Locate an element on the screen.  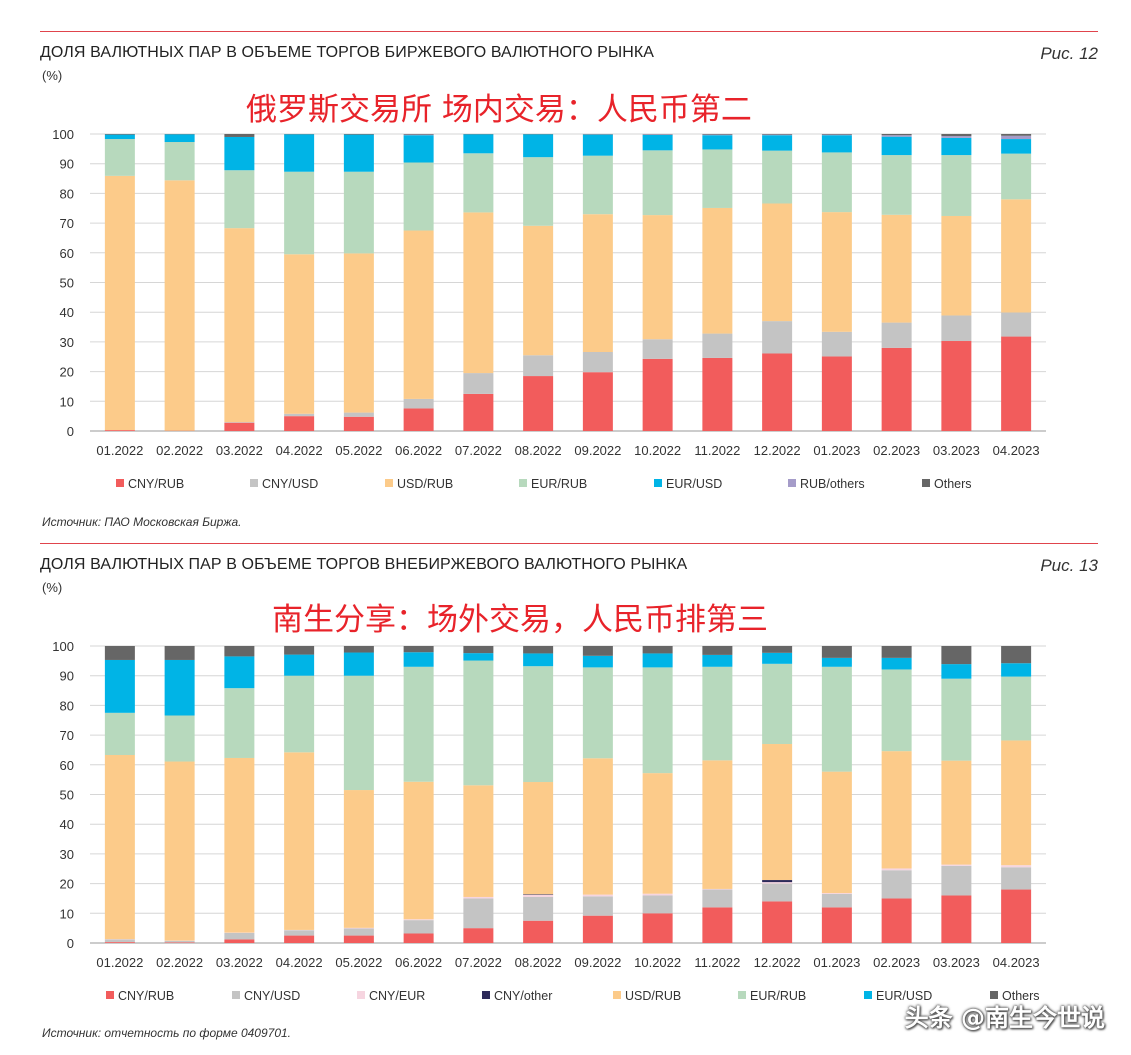
chart2-x-tick-label: 02.2023 is located at coordinates (896, 962).